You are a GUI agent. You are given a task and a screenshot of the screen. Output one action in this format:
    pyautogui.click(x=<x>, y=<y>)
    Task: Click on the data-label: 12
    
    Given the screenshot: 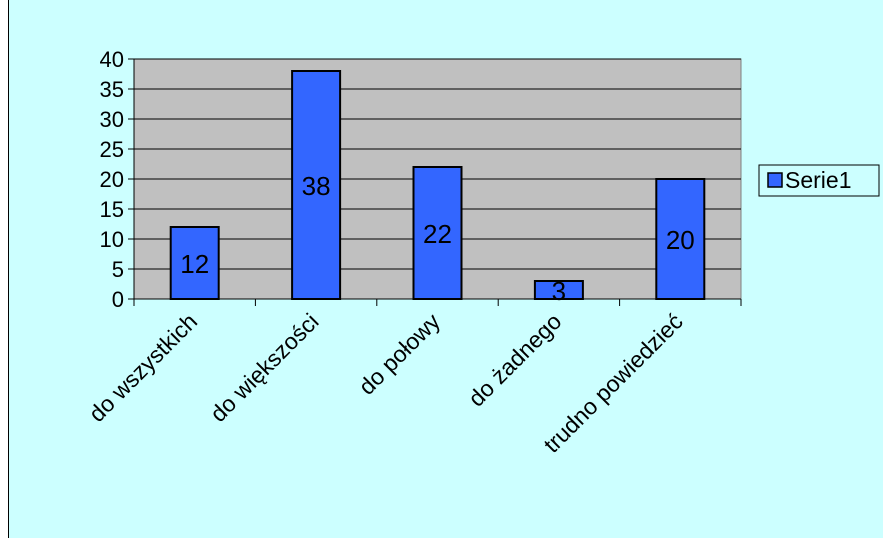 What is the action you would take?
    pyautogui.click(x=194, y=264)
    